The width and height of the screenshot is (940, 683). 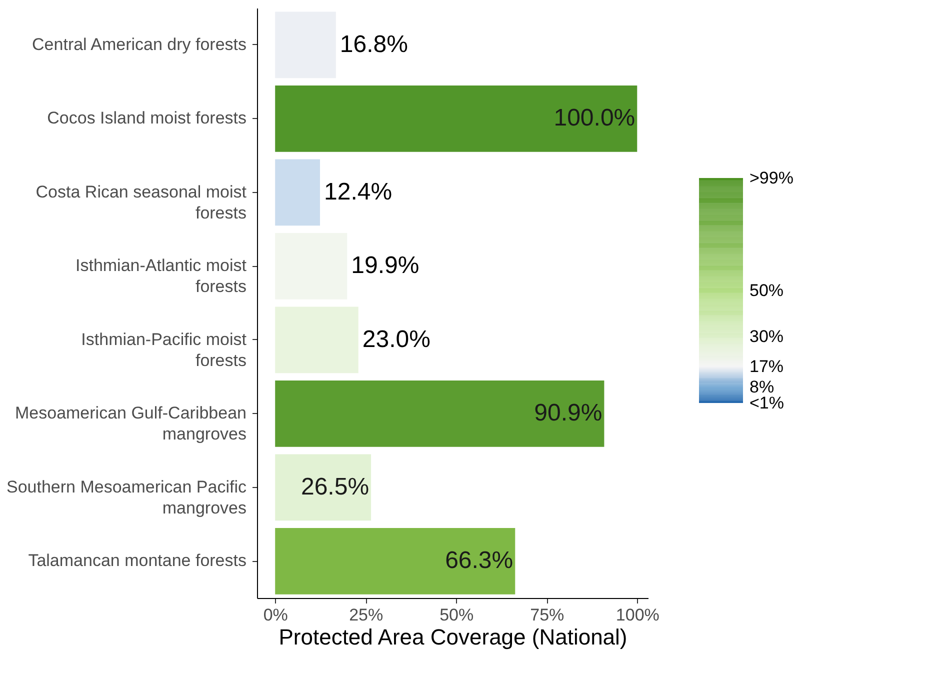 I want to click on x-tick-label: 100%, so click(x=638, y=615).